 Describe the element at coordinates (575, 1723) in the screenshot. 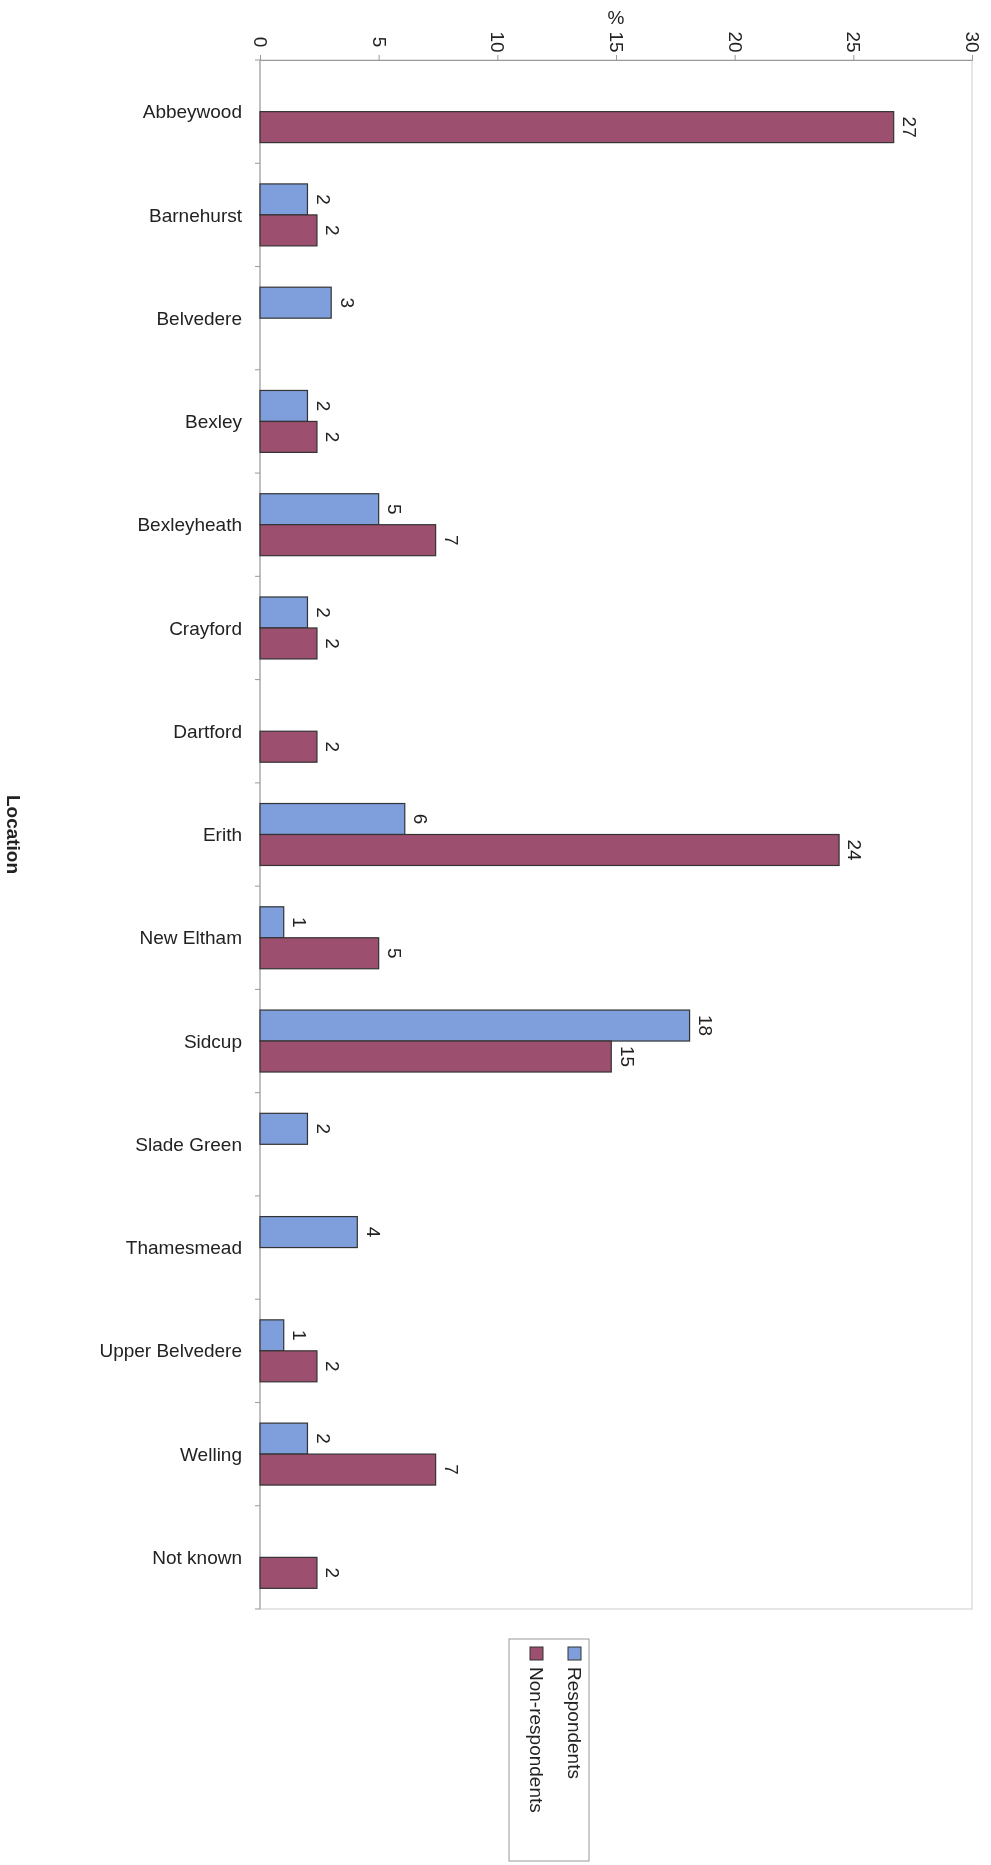

I see `legend-label: Respondents` at that location.